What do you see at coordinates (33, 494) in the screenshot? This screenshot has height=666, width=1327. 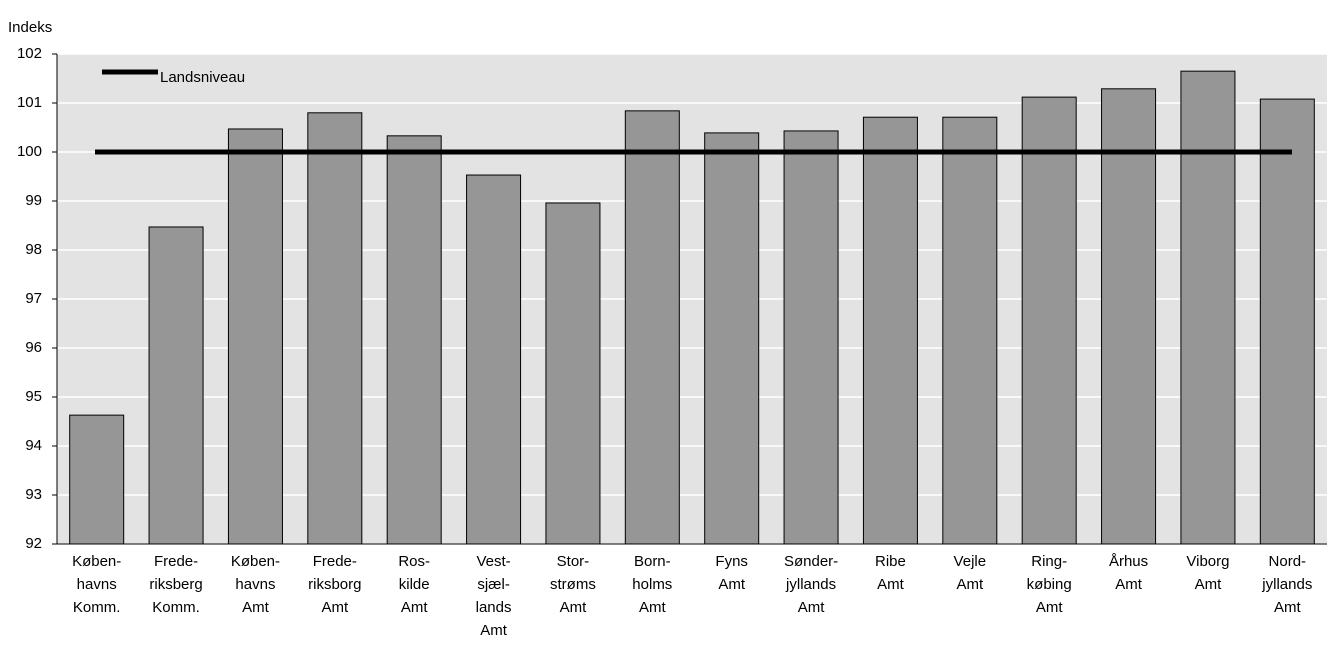 I see `y-tick-label: 93` at bounding box center [33, 494].